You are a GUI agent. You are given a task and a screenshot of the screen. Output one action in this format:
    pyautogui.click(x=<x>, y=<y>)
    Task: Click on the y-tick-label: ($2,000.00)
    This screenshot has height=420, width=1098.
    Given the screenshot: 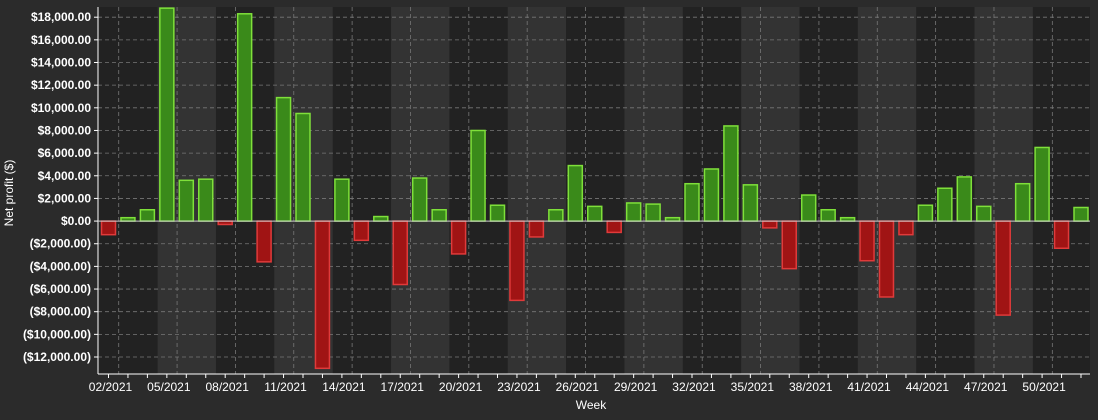 What is the action you would take?
    pyautogui.click(x=60, y=244)
    